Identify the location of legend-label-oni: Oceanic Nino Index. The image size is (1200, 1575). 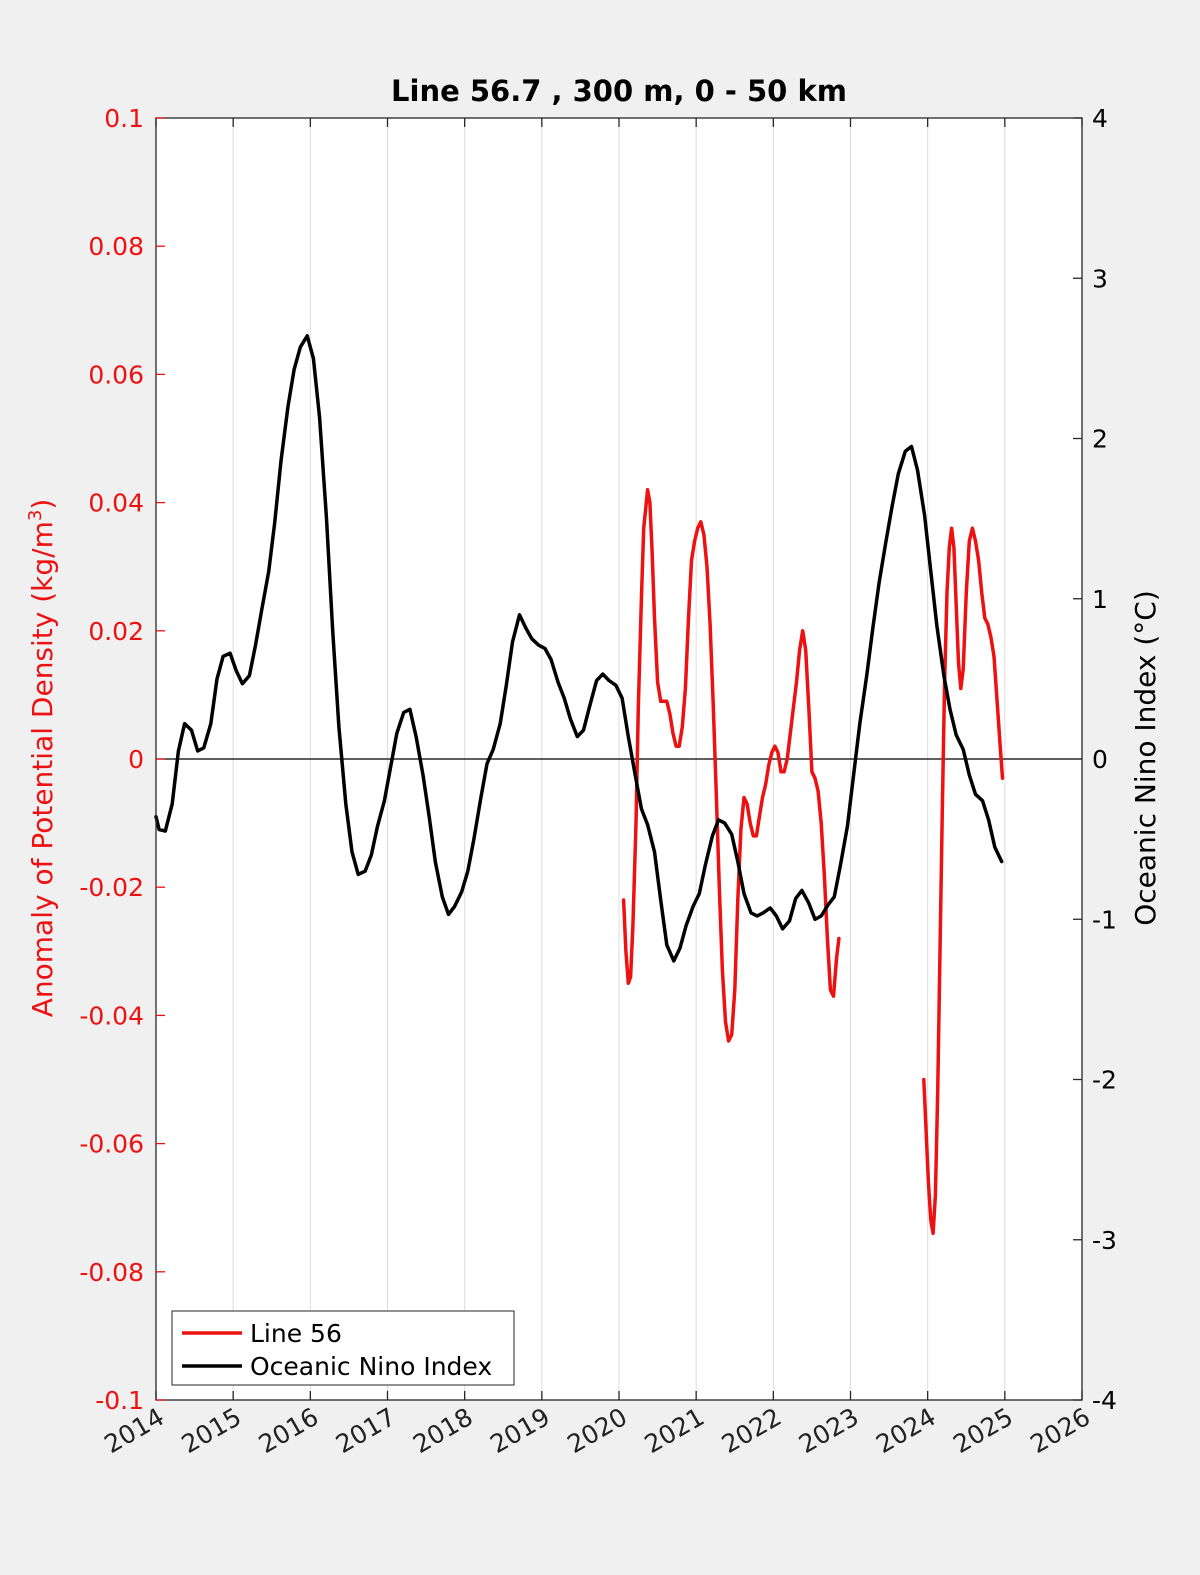
(371, 1366).